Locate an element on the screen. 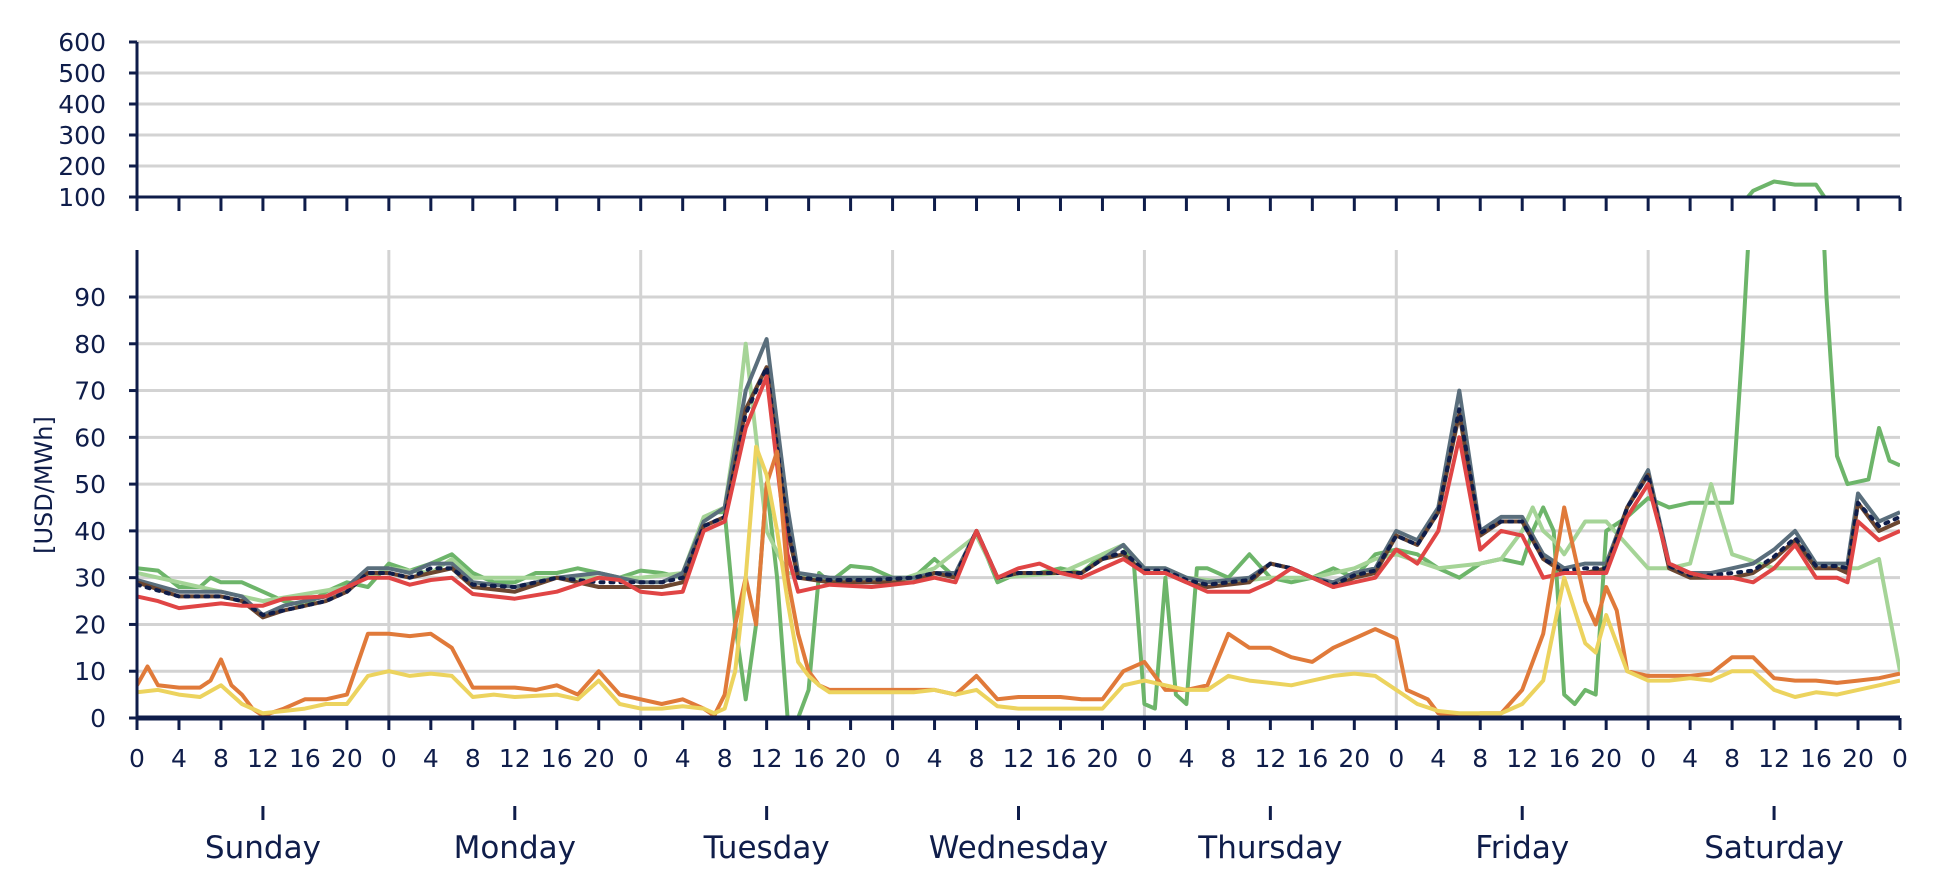 The width and height of the screenshot is (1936, 890). lower-y-tick-label: 50 is located at coordinates (90, 484).